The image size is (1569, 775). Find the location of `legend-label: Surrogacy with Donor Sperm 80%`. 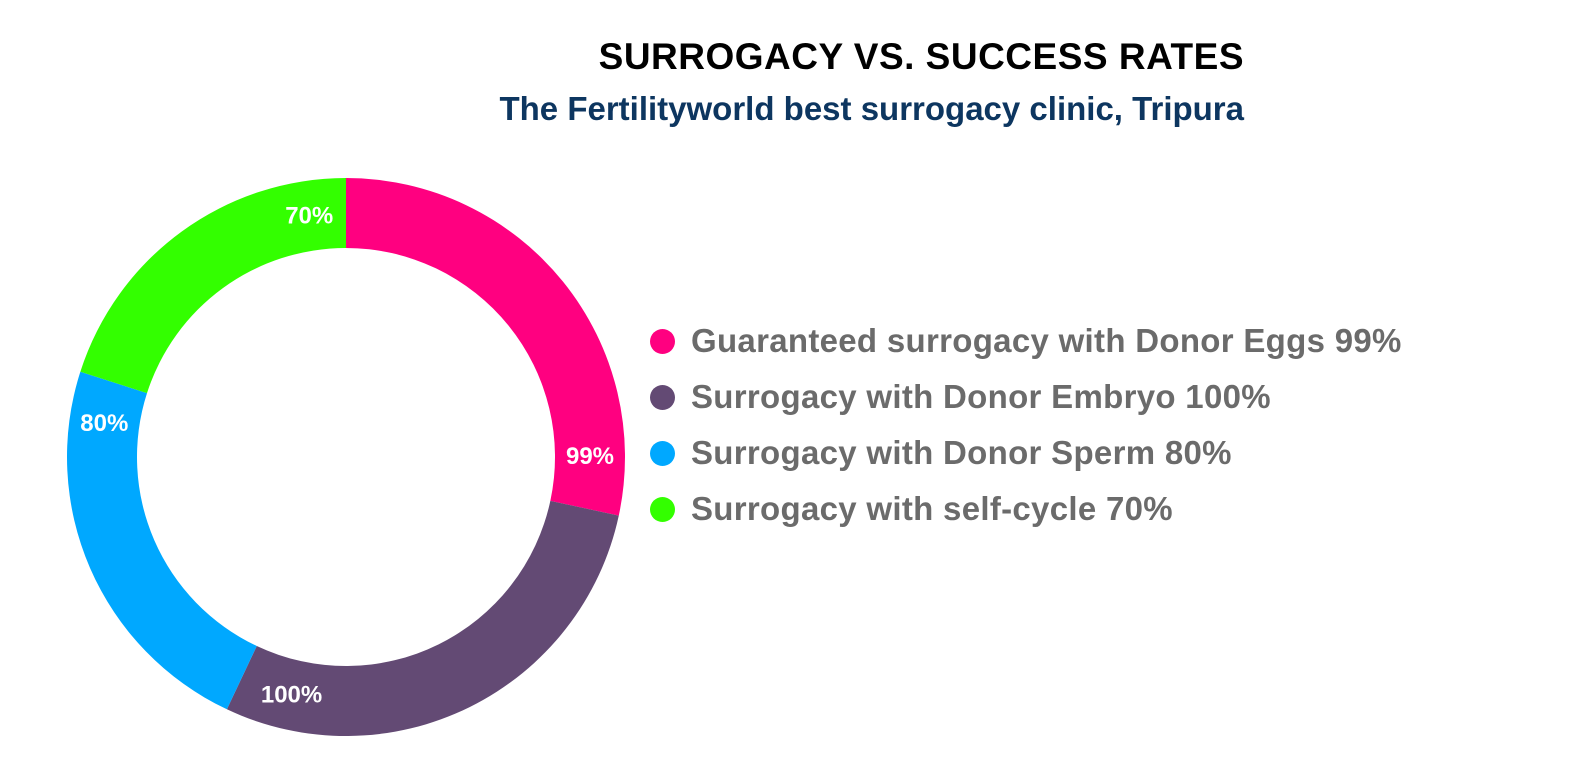

legend-label: Surrogacy with Donor Sperm 80% is located at coordinates (961, 452).